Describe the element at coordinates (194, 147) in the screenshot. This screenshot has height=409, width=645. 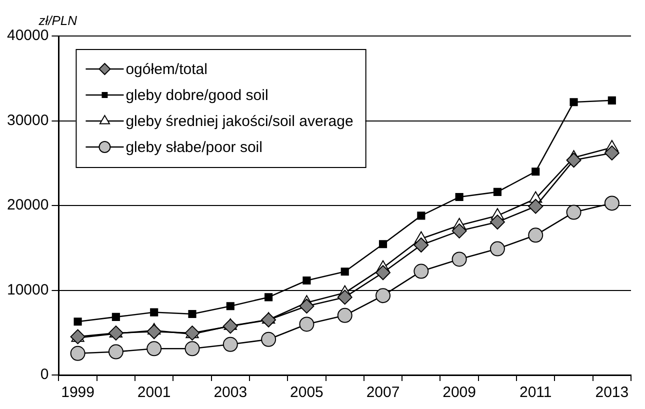
I see `legend-label: gleby słabe/poor soil` at that location.